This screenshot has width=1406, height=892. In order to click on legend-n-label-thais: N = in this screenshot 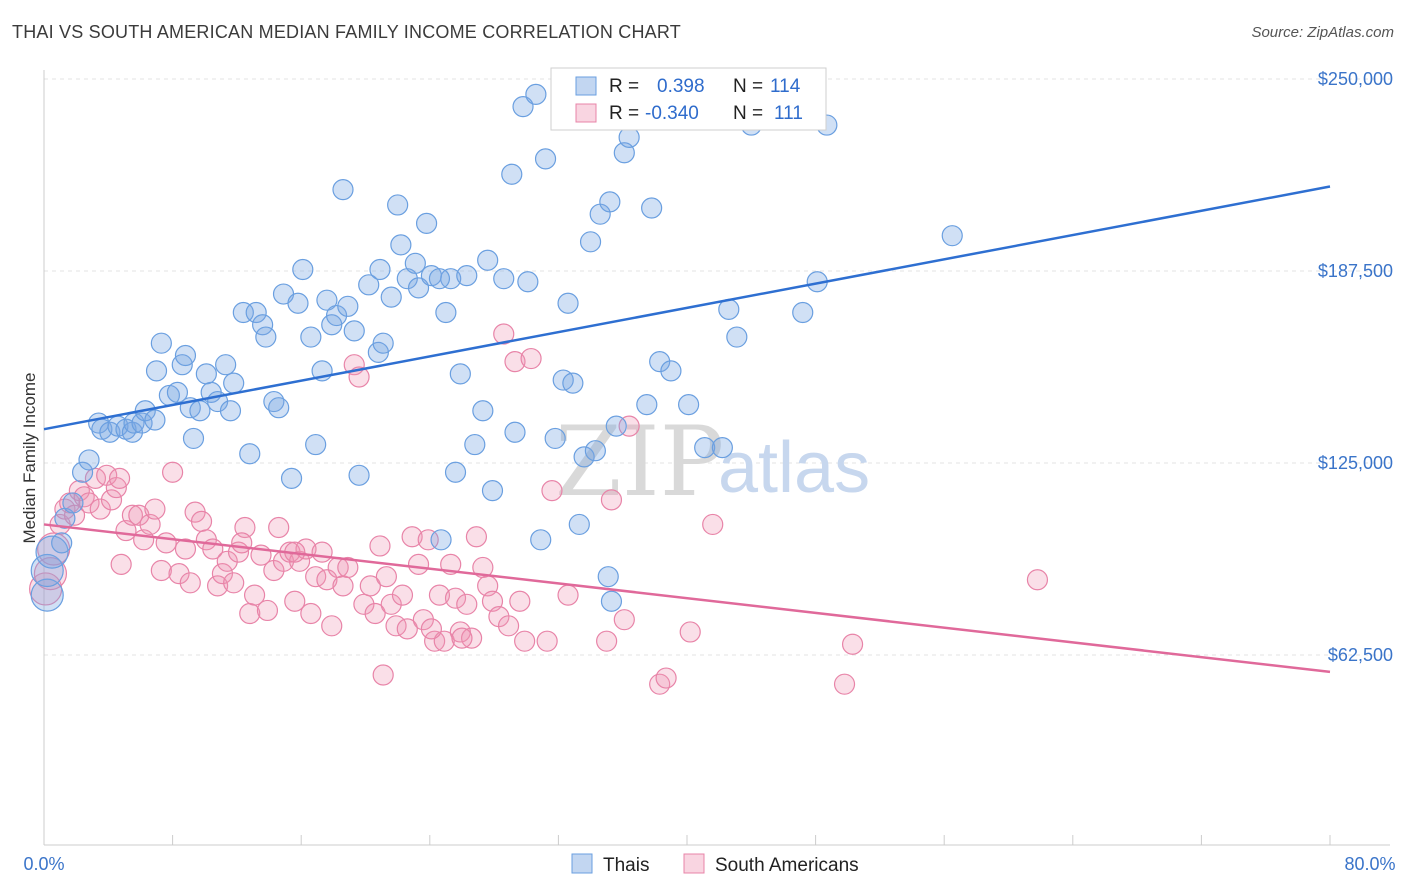, I will do `click(748, 86)`.